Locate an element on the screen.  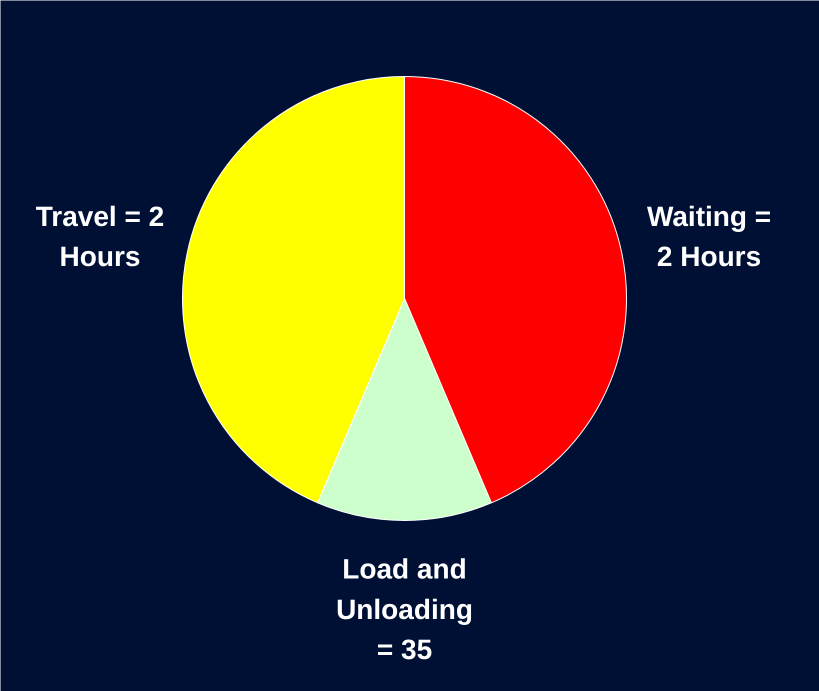
slice-label: Load and Unloading = 35 is located at coordinates (404, 610).